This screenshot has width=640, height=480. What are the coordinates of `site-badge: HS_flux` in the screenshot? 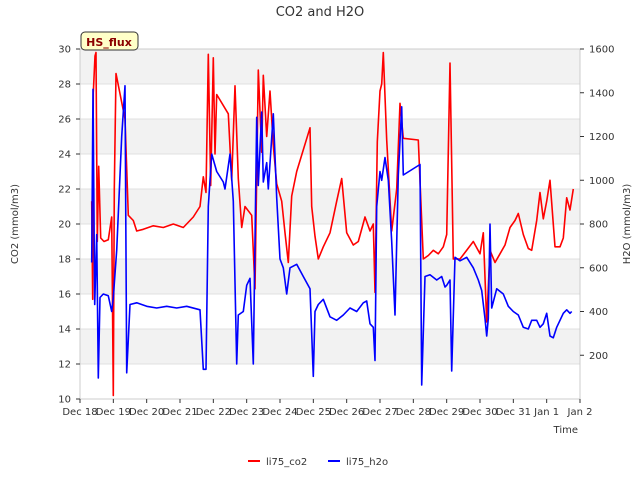 It's located at (109, 41).